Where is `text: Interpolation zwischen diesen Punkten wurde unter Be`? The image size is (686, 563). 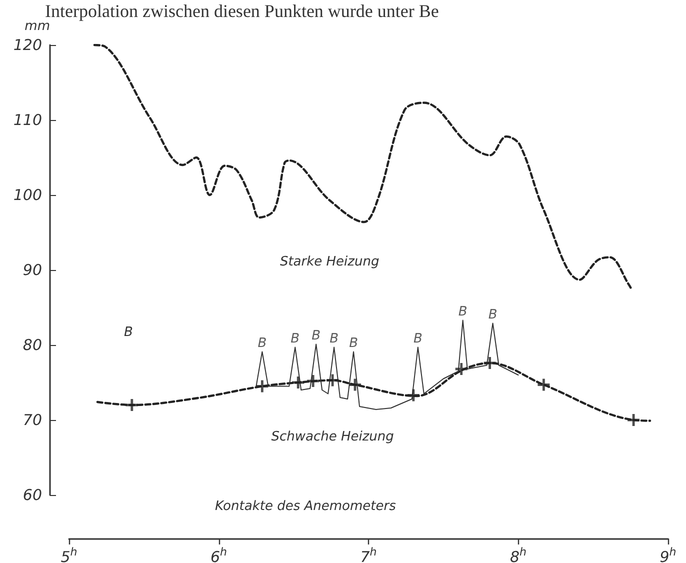 text: Interpolation zwischen diesen Punkten wurde unter Be is located at coordinates (242, 11).